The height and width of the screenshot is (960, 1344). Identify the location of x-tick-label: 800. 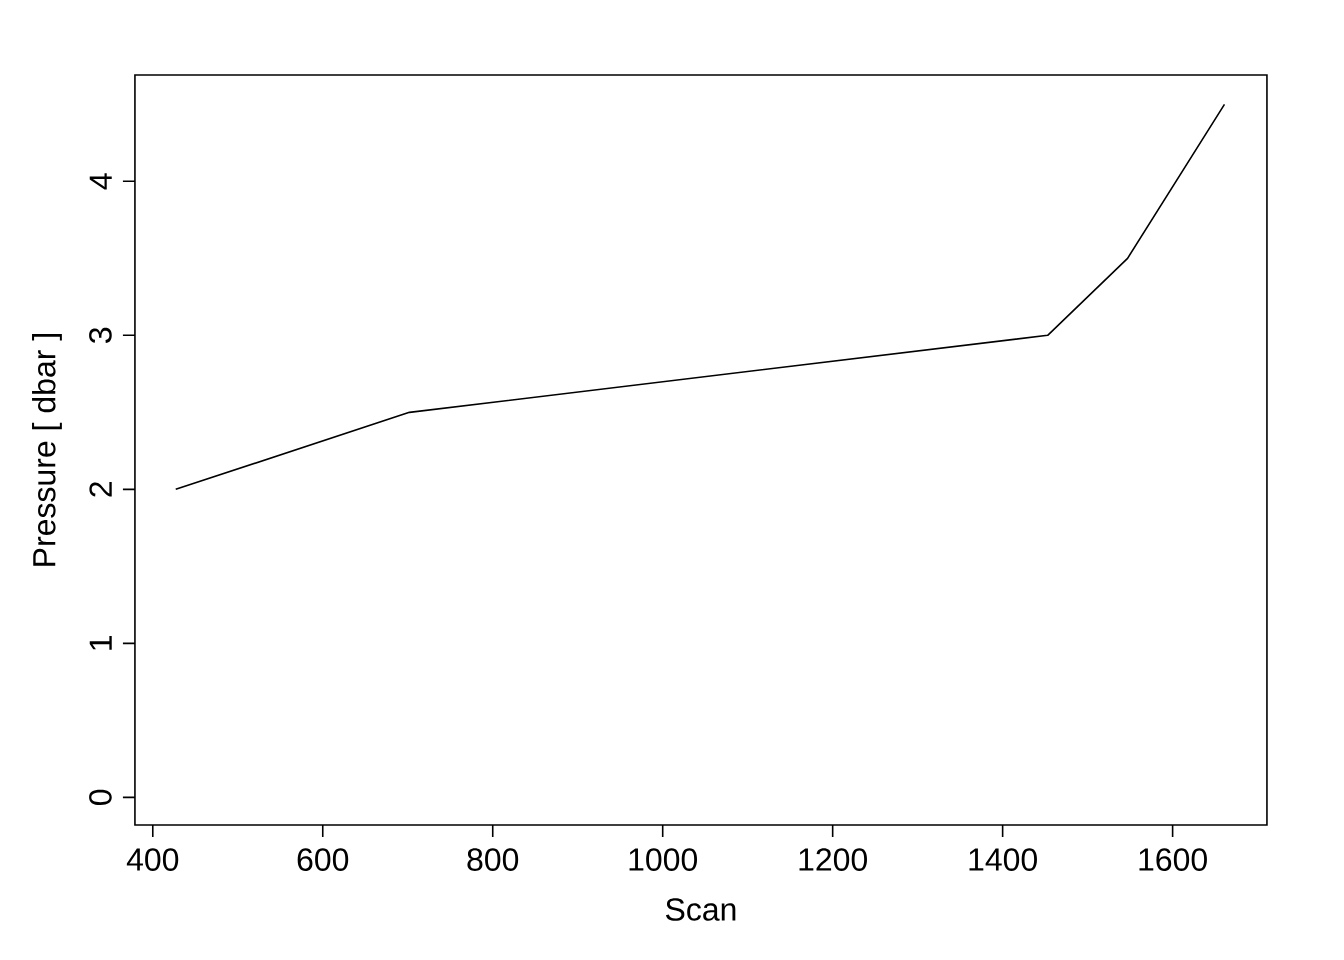
(493, 859).